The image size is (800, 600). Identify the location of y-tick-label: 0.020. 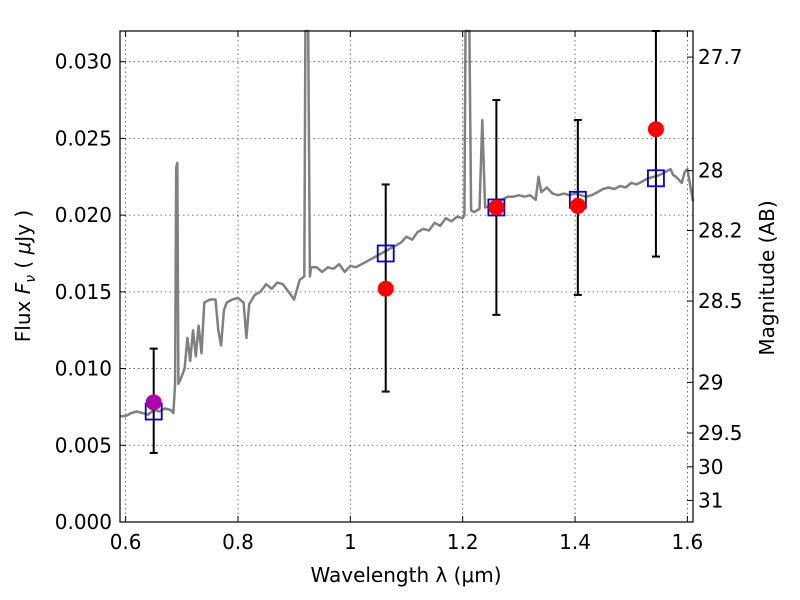
(83, 215).